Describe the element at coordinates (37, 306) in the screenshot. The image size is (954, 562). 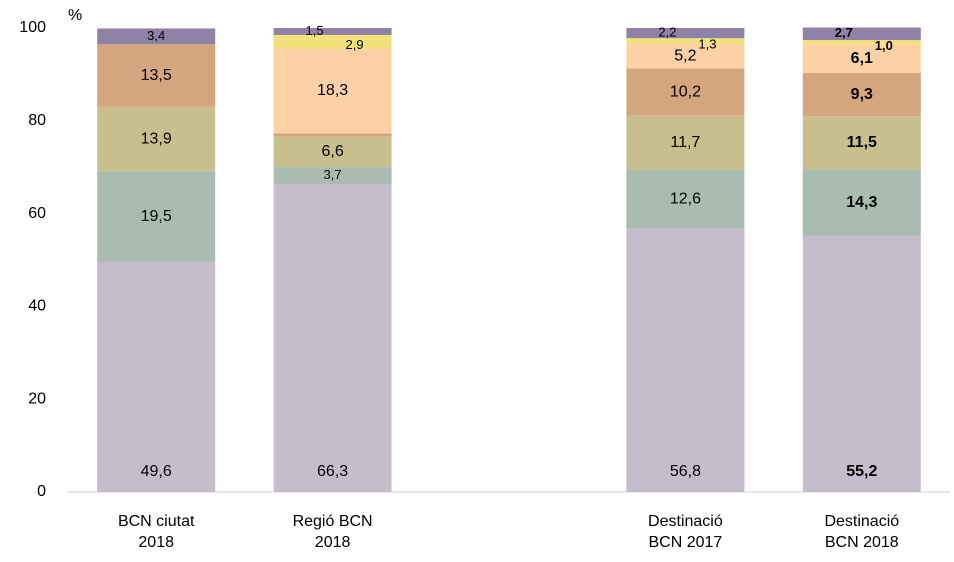
I see `y-tick-label: 40` at that location.